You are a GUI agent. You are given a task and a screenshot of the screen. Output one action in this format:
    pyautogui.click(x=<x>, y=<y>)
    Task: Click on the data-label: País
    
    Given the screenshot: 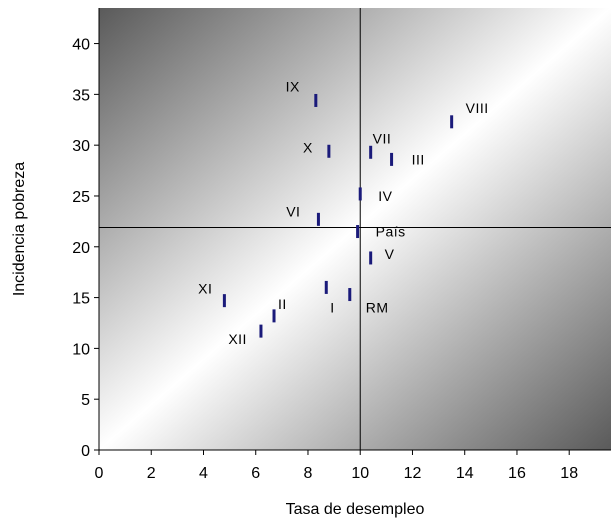 What is the action you would take?
    pyautogui.click(x=391, y=232)
    